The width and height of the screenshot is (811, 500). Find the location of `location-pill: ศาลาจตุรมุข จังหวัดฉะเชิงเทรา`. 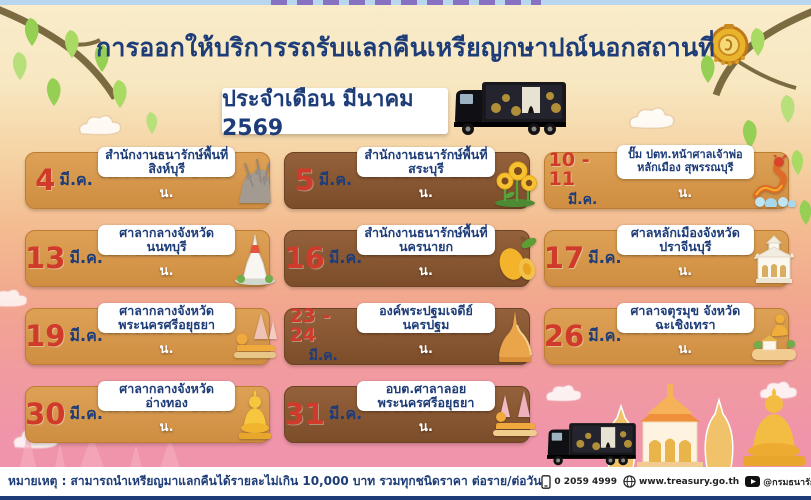

location-pill: ศาลาจตุรมุข จังหวัดฉะเชิงเทรา is located at coordinates (685, 318).